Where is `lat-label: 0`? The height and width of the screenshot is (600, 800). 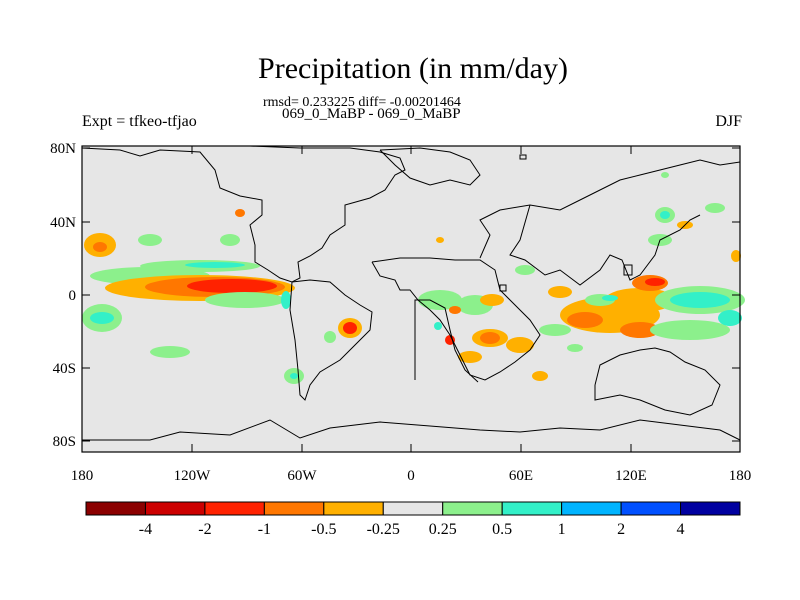 lat-label: 0 is located at coordinates (73, 296).